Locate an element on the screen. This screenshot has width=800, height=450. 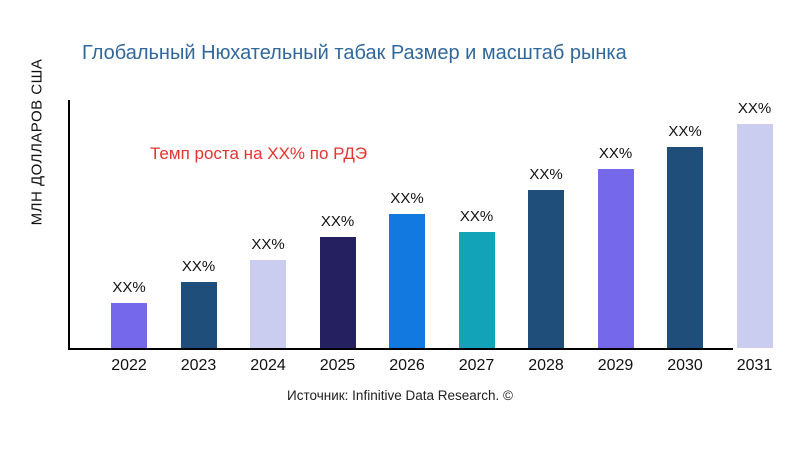
bar-value-label-2031: XX% is located at coordinates (754, 108).